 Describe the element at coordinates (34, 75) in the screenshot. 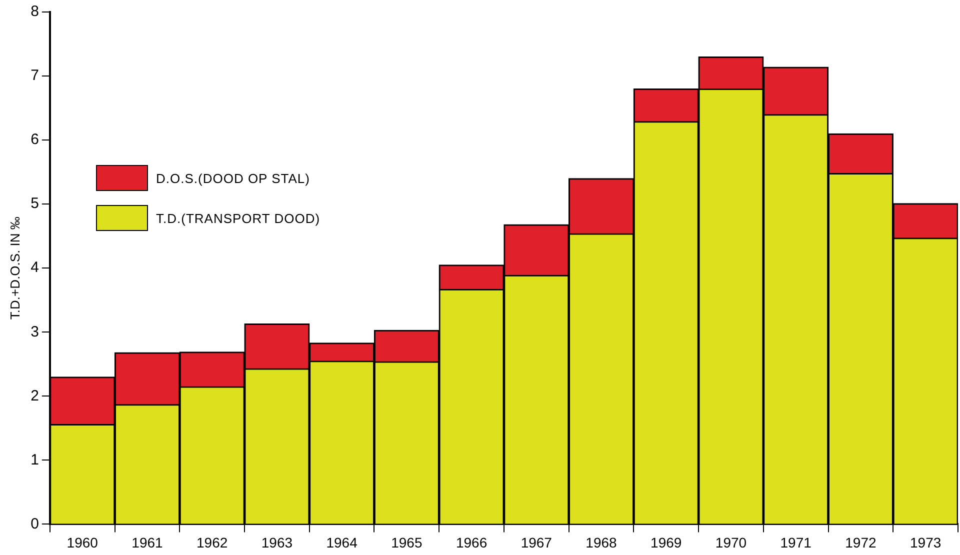

I see `y-tick-label: 7` at that location.